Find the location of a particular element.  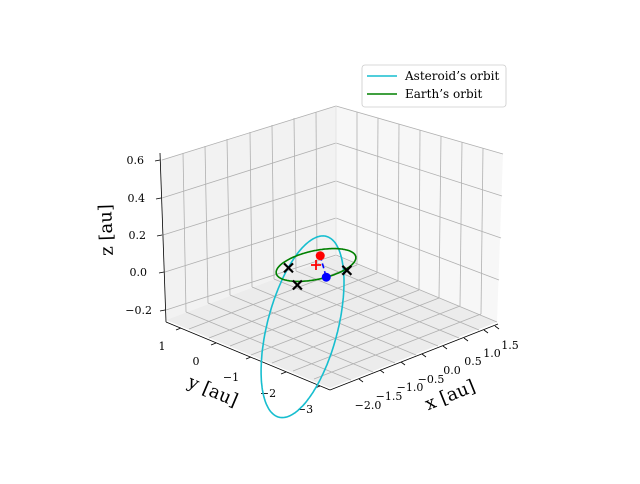

y-tick-labels: 1 0 −1 −2 −3 is located at coordinates (236, 378).